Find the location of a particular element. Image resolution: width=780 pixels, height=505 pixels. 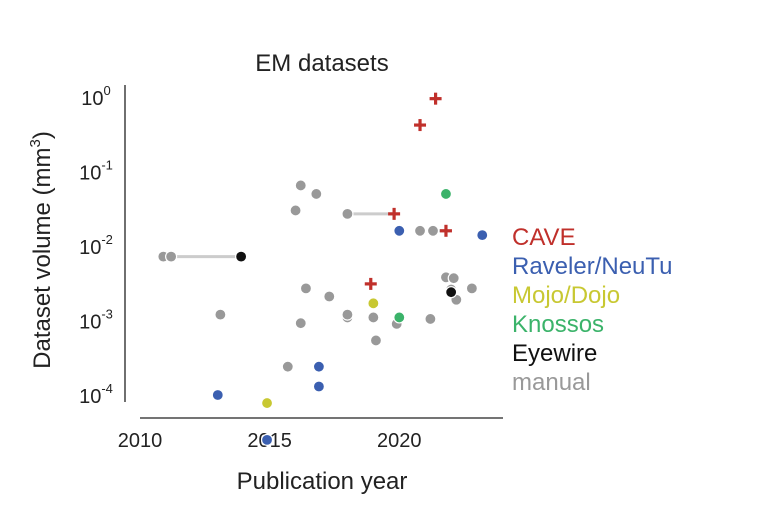

legend-entry-raveler-neutu: Raveler/NeuTu is located at coordinates (592, 266).